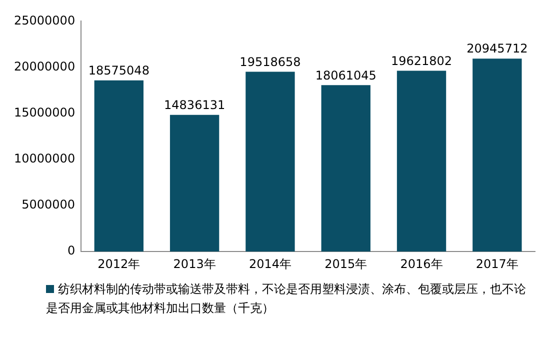 The image size is (553, 343). I want to click on x-tick-label: 2015年, so click(346, 263).